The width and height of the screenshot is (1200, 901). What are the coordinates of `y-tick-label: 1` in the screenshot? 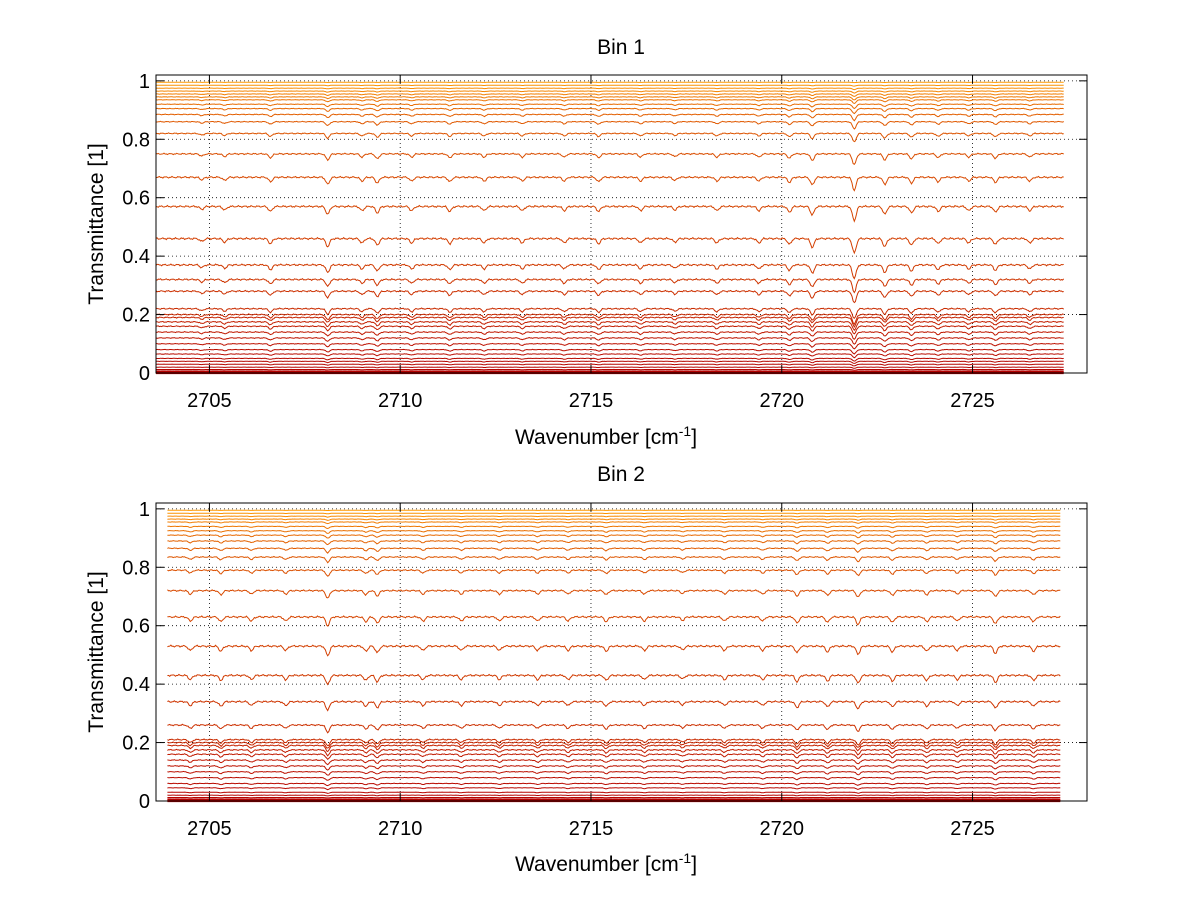 It's located at (144, 82).